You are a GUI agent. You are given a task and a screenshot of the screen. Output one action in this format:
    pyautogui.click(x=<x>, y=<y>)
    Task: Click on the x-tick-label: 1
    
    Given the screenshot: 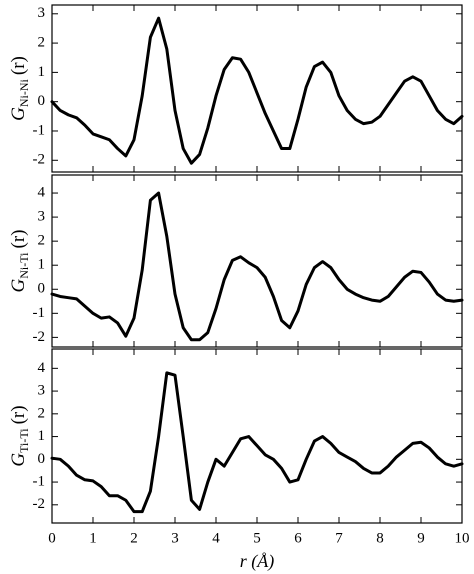 What is the action you would take?
    pyautogui.click(x=93, y=538)
    